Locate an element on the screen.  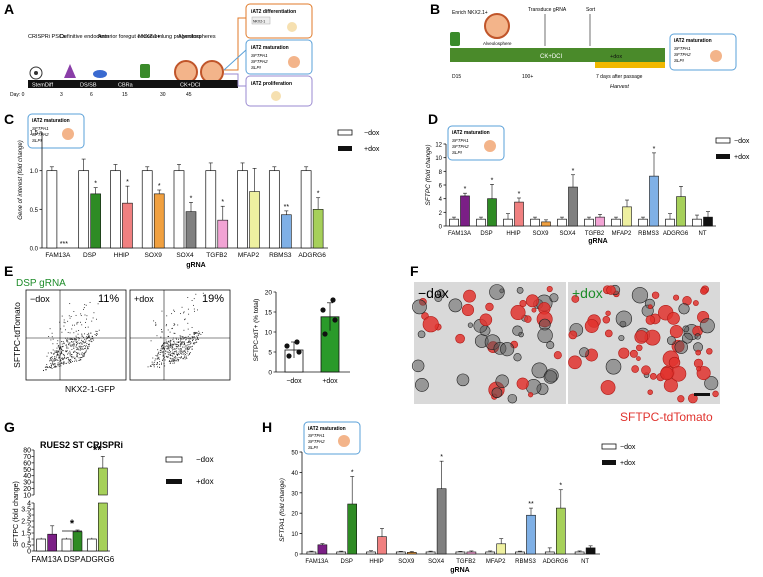
b-maturation-box is located at coordinates (703, 52).